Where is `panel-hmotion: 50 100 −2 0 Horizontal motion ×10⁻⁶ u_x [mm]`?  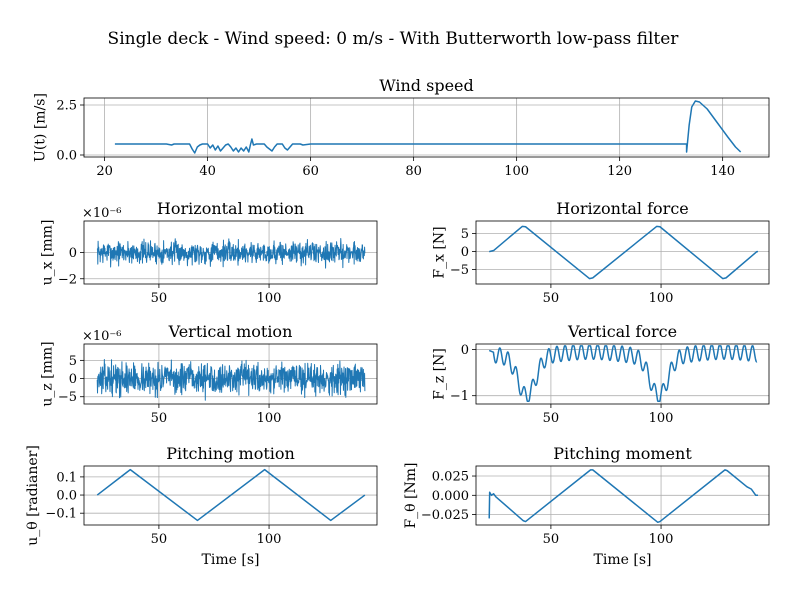 panel-hmotion: 50 100 −2 0 Horizontal motion ×10⁻⁶ u_x [mm] is located at coordinates (209, 252).